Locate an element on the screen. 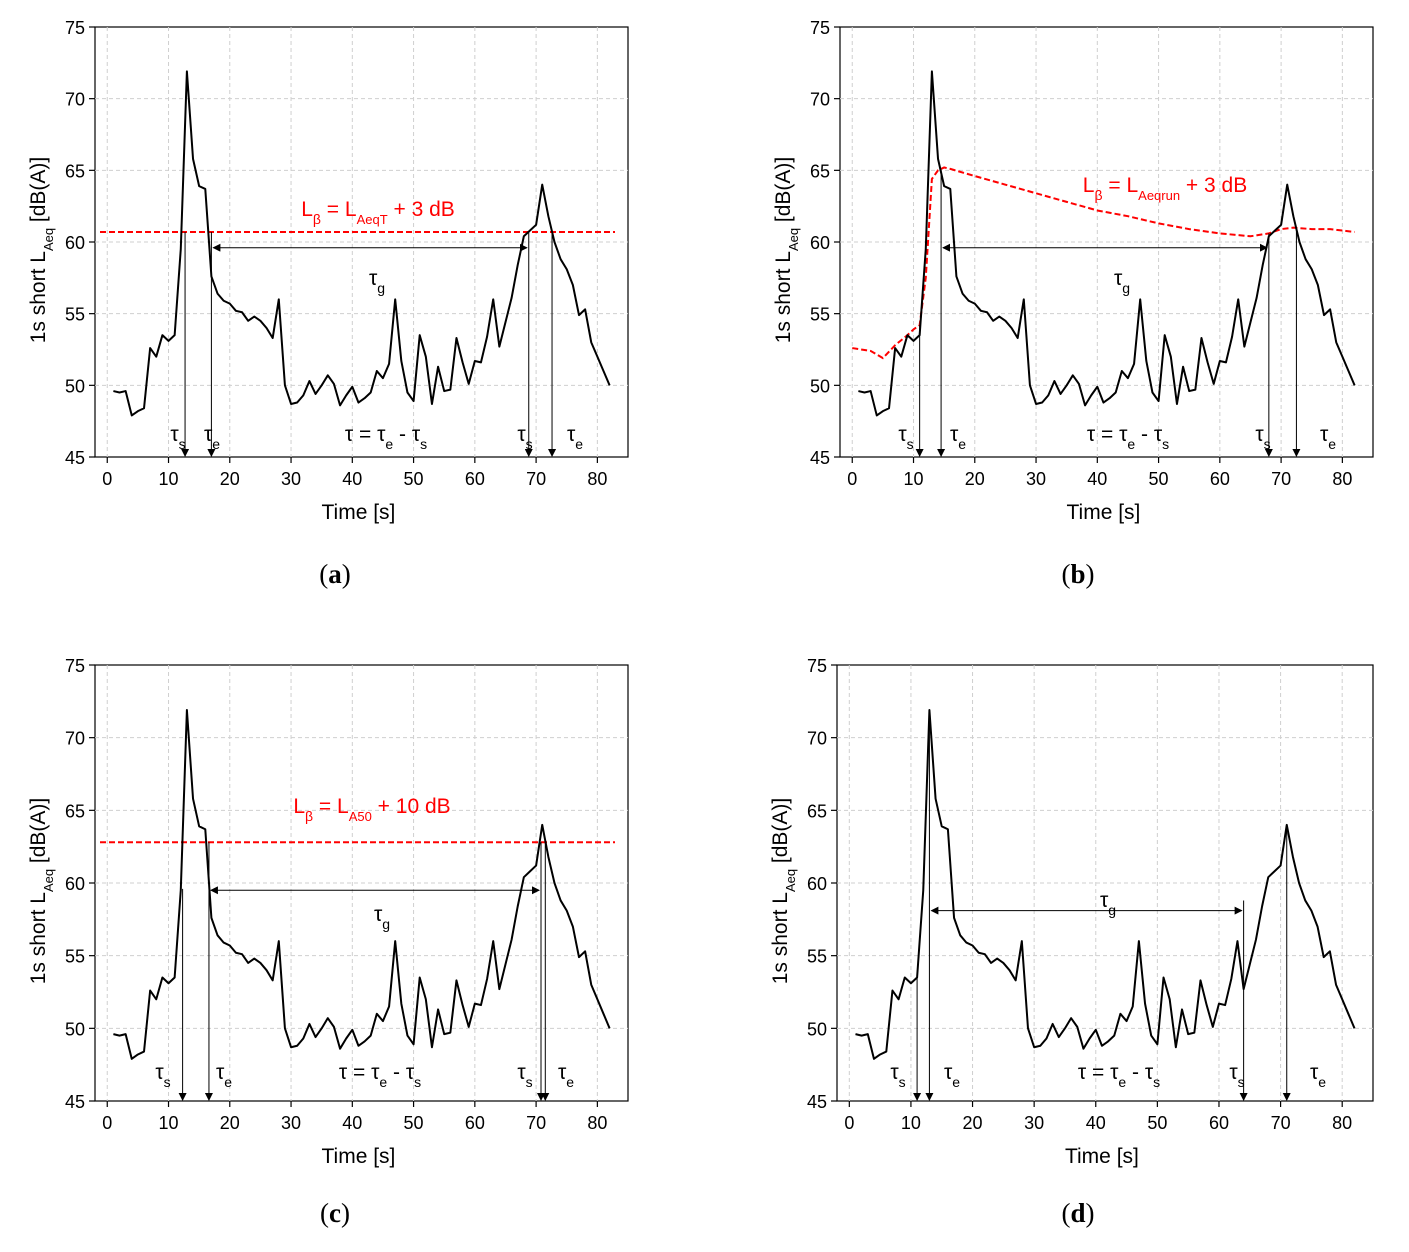 This screenshot has height=1252, width=1409. panel-caption: (d) is located at coordinates (1077, 1213).